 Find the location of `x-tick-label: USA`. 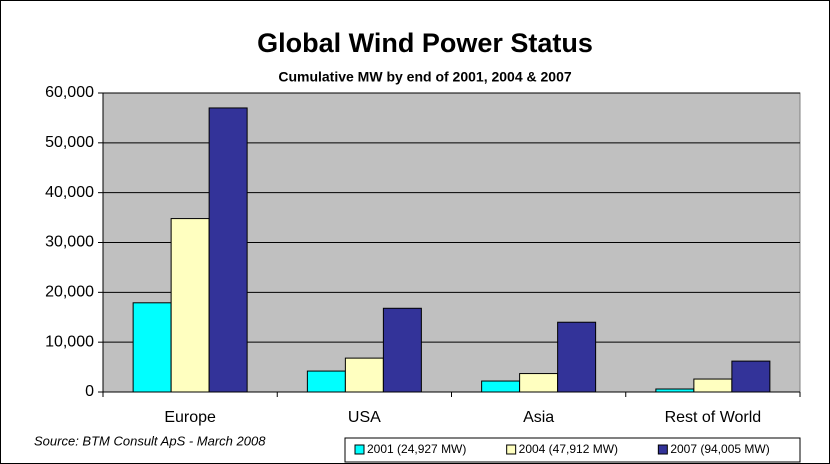

x-tick-label: USA is located at coordinates (364, 417).